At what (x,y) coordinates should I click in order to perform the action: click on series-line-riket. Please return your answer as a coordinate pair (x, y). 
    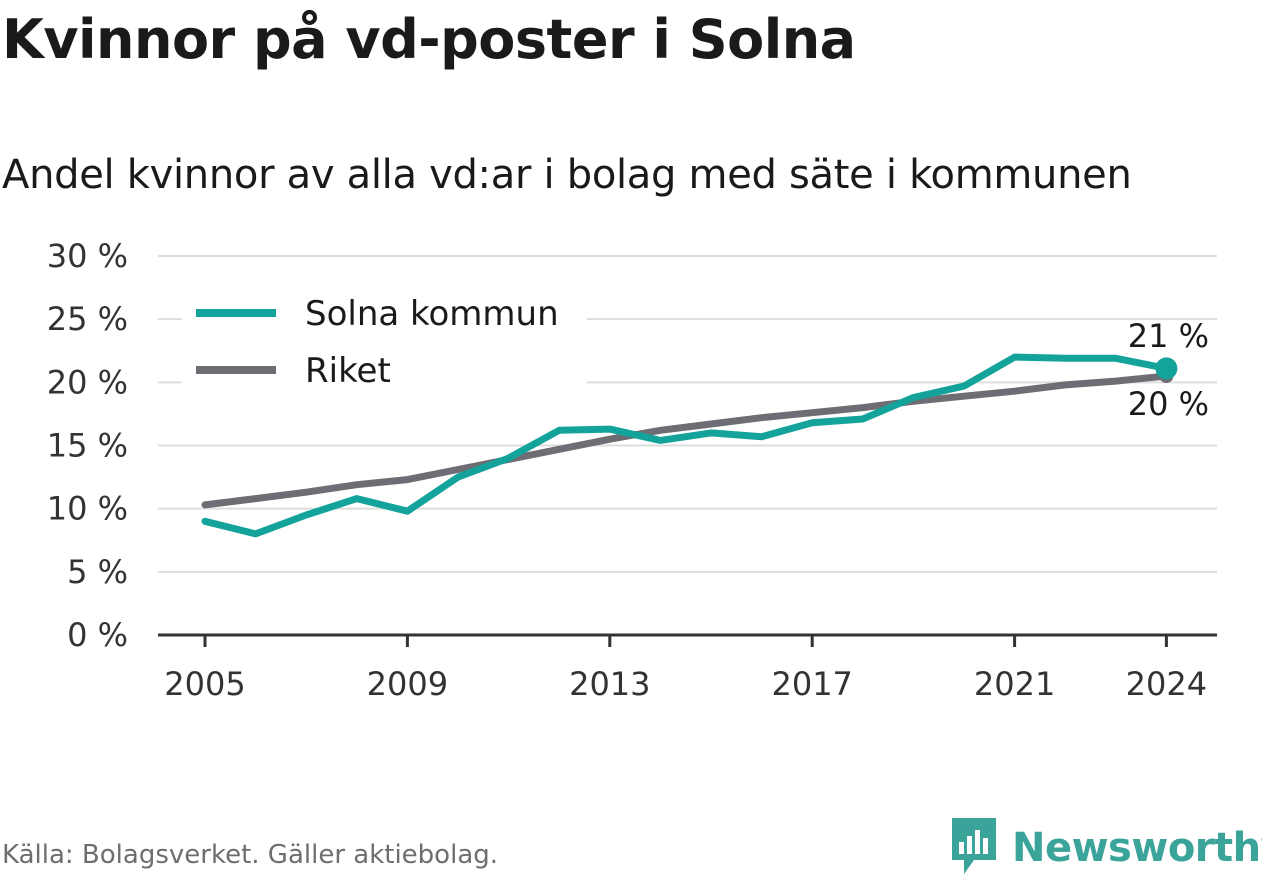
    Looking at the image, I should click on (685, 440).